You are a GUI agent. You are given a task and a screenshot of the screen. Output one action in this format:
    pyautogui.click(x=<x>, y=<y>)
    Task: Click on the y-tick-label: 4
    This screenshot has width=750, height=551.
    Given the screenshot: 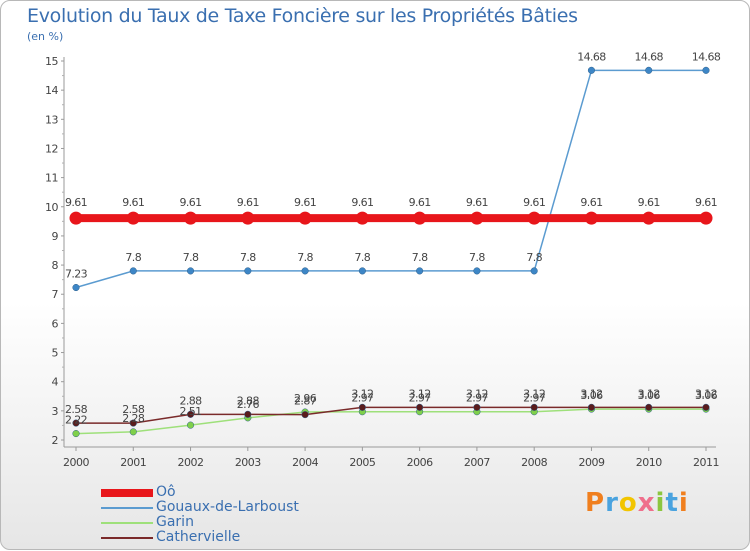 What is the action you would take?
    pyautogui.click(x=55, y=382)
    